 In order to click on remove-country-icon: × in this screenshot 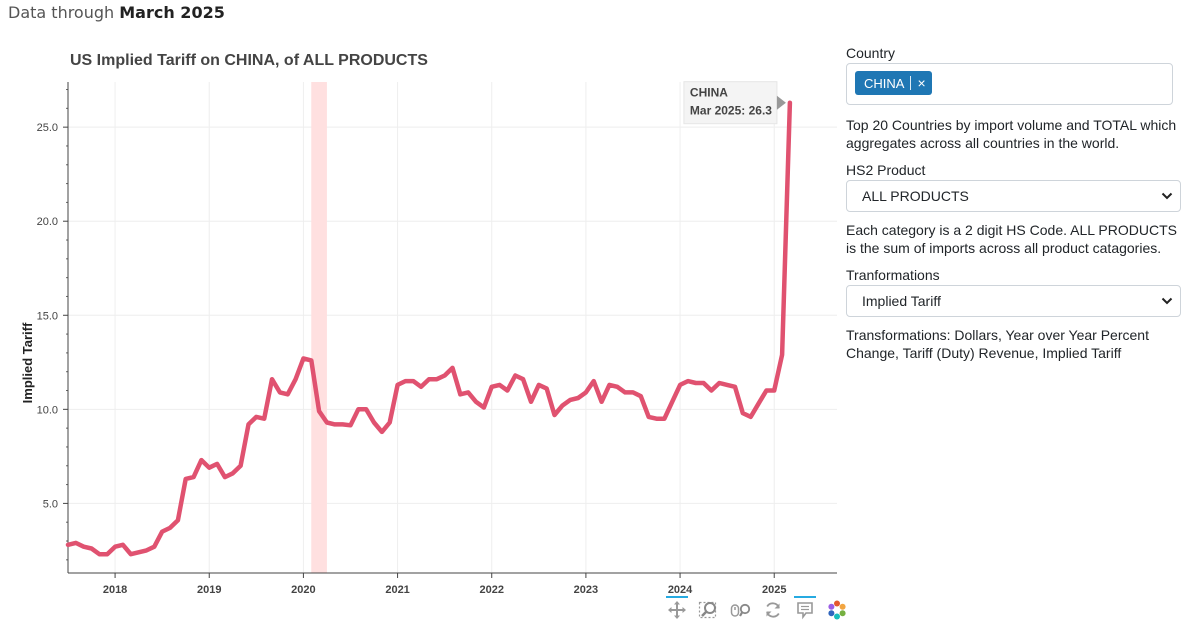, I will do `click(921, 83)`.